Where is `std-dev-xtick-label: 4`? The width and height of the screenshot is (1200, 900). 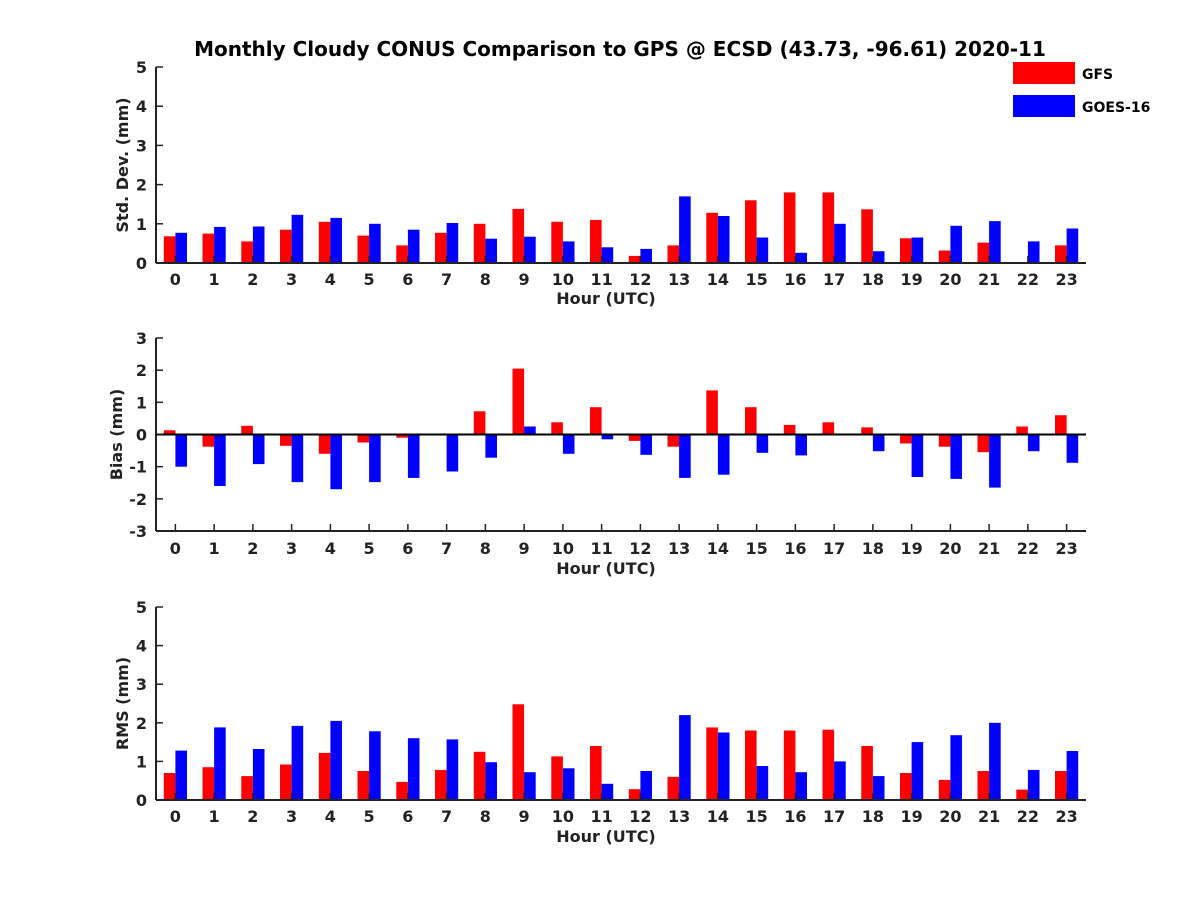
std-dev-xtick-label: 4 is located at coordinates (330, 279).